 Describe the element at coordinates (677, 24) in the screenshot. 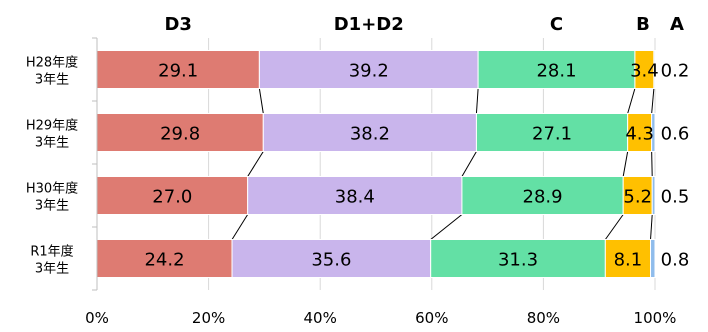

I see `legend-label-A: A` at that location.